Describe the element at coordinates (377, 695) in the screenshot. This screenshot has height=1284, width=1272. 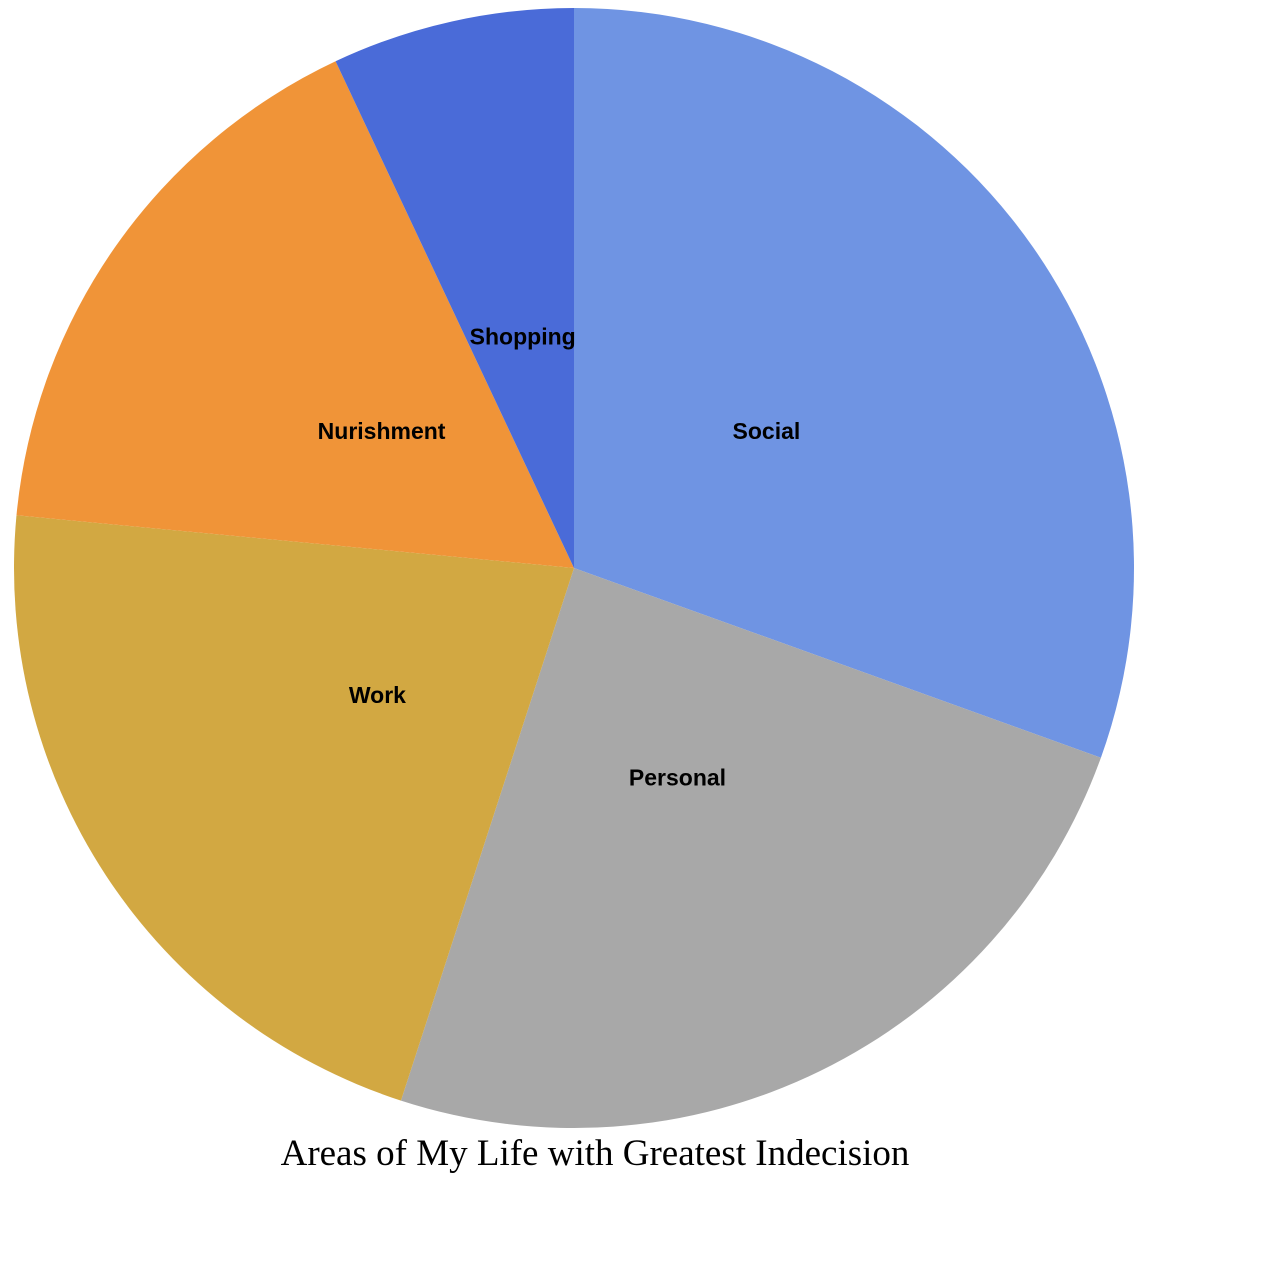
I see `slice-label-work: Work` at that location.